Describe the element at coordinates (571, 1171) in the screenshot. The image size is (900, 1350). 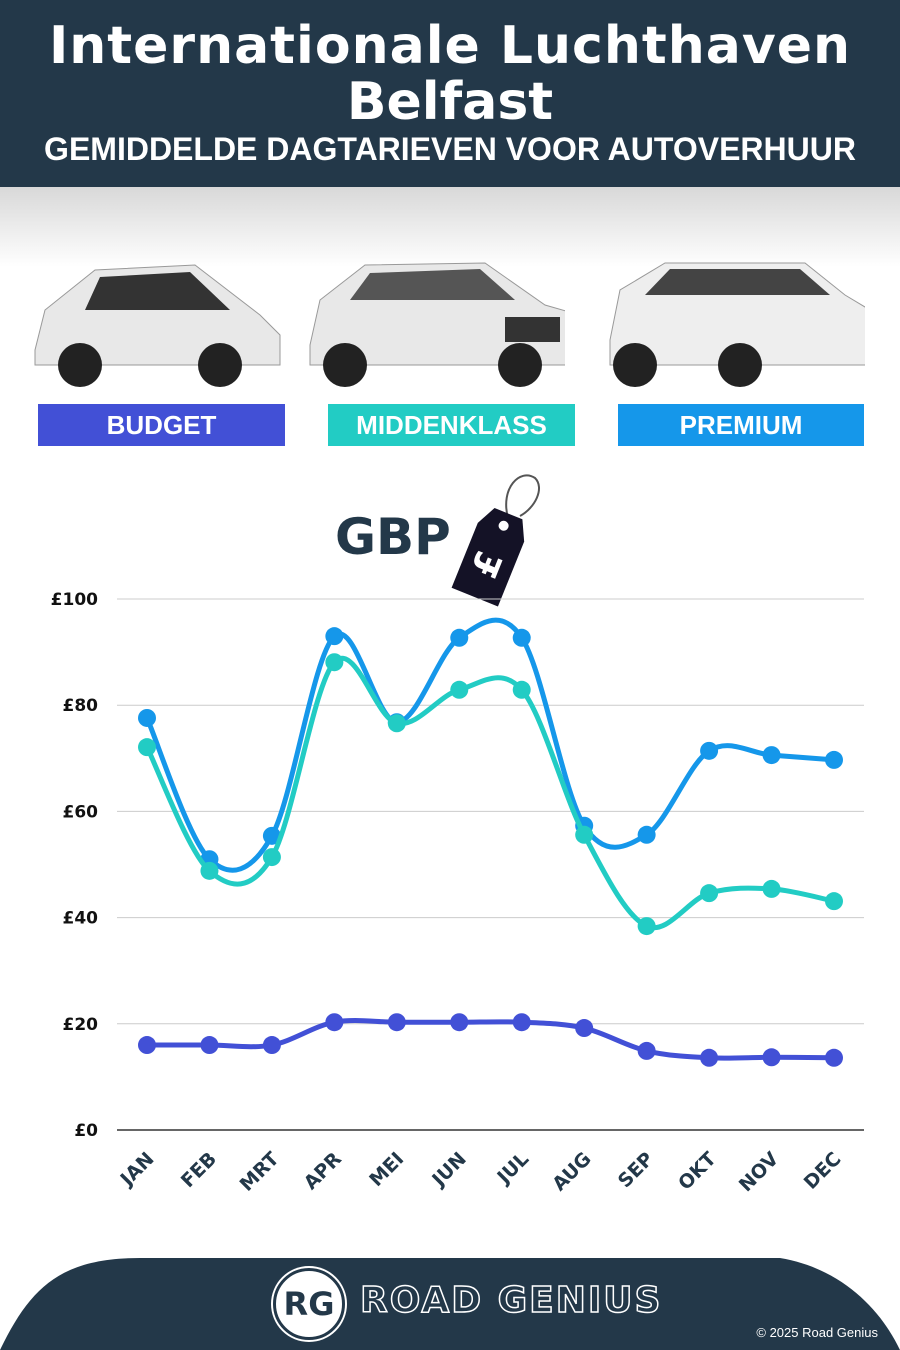
I see `x-tick-label: AUG` at that location.